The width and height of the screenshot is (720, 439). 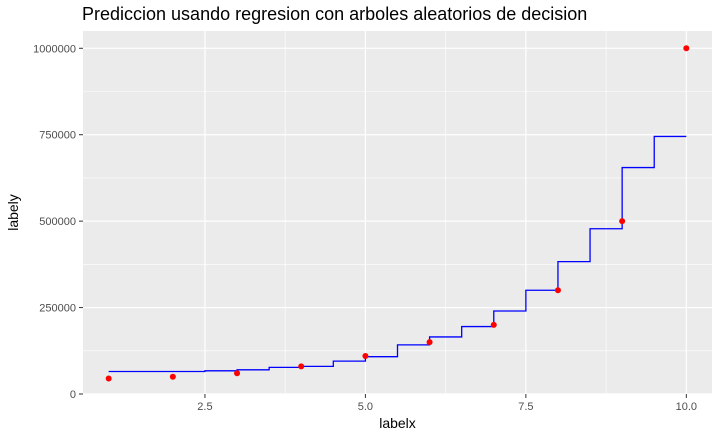 What do you see at coordinates (525, 407) in the screenshot?
I see `x-tick-label: 7.5` at bounding box center [525, 407].